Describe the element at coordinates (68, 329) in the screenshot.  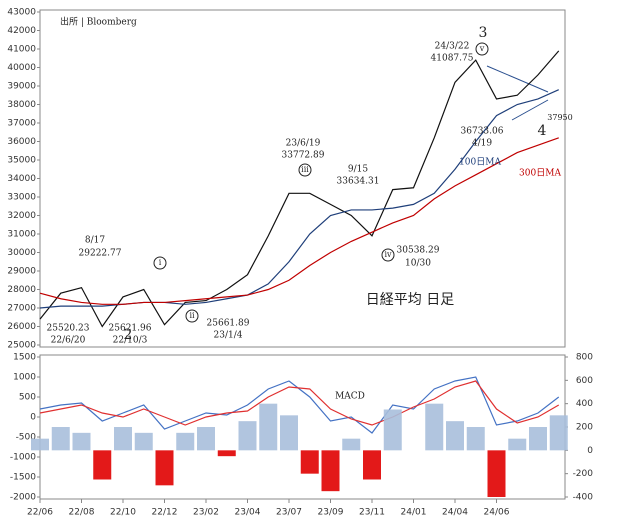
I see `annotation: 25520.23` at that location.